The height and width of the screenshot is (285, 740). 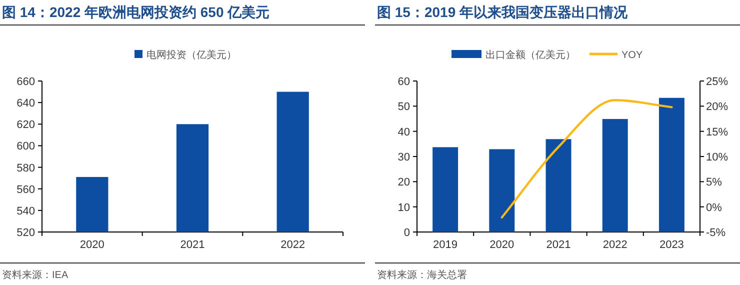 What do you see at coordinates (404, 158) in the screenshot?
I see `y-tick-label: 30` at bounding box center [404, 158].